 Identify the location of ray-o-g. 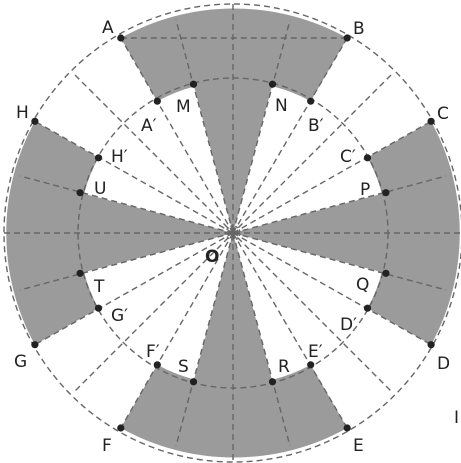
(134, 289).